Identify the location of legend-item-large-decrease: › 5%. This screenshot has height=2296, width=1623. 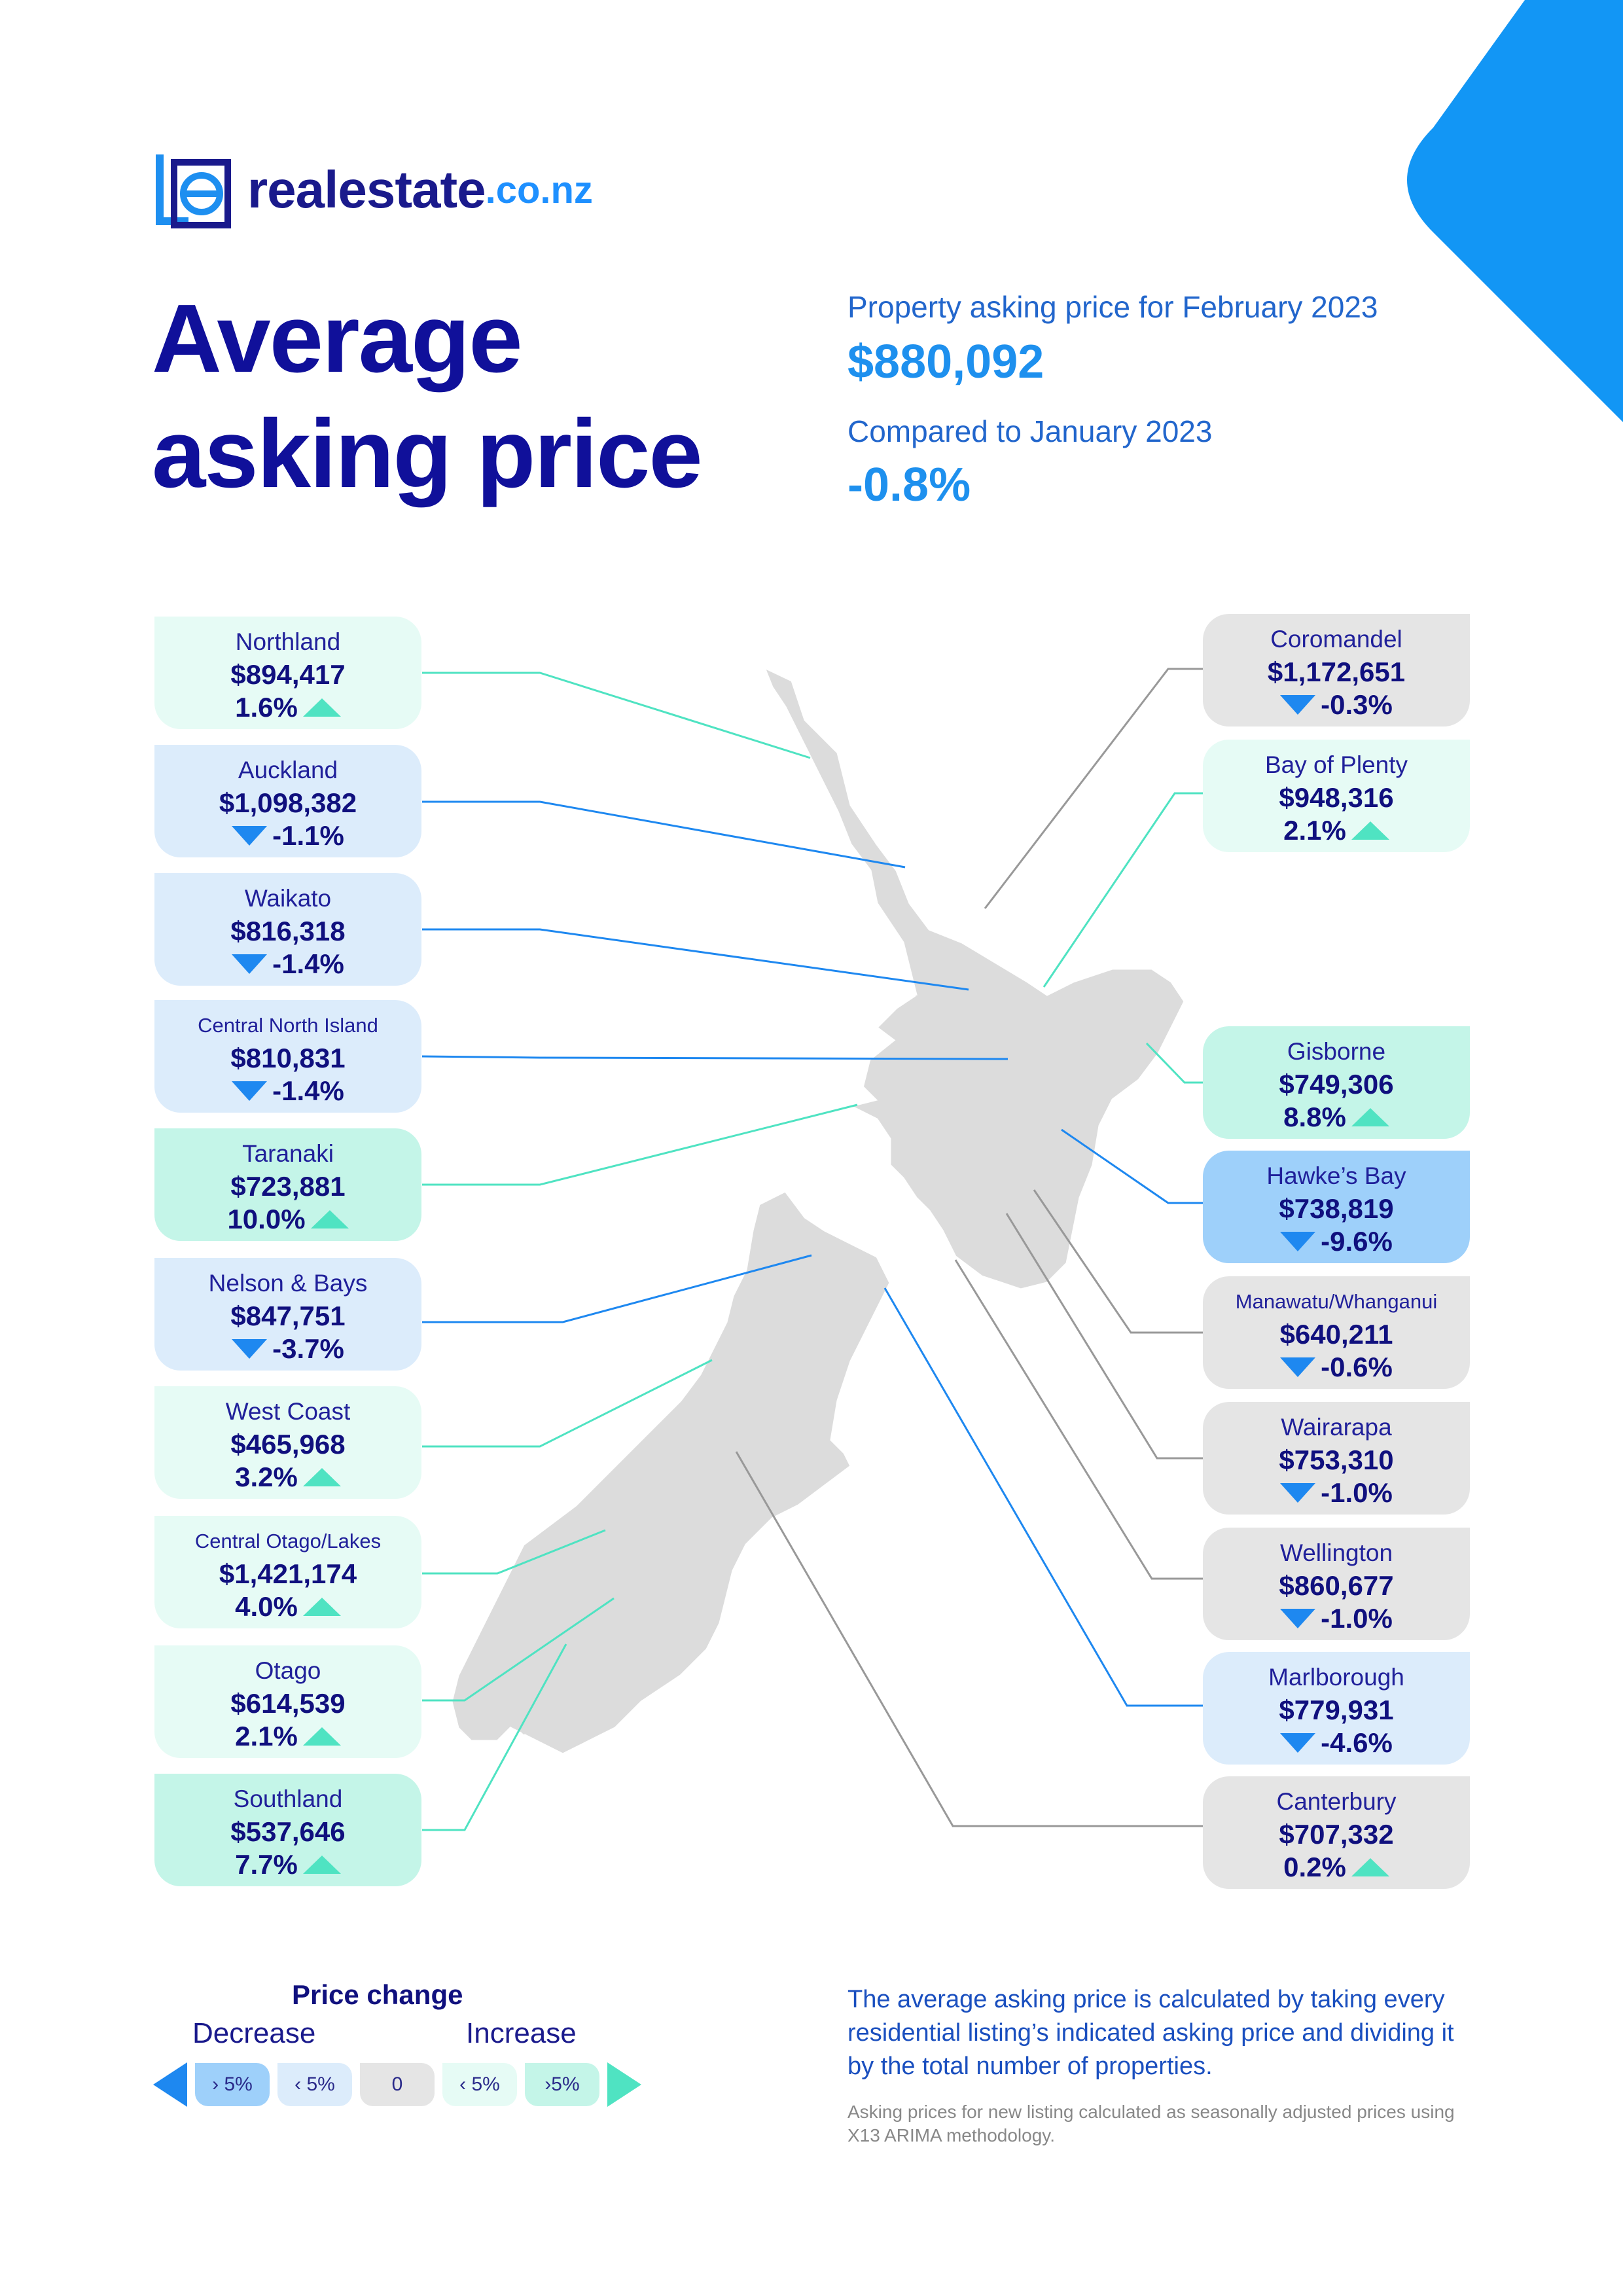
(232, 2084).